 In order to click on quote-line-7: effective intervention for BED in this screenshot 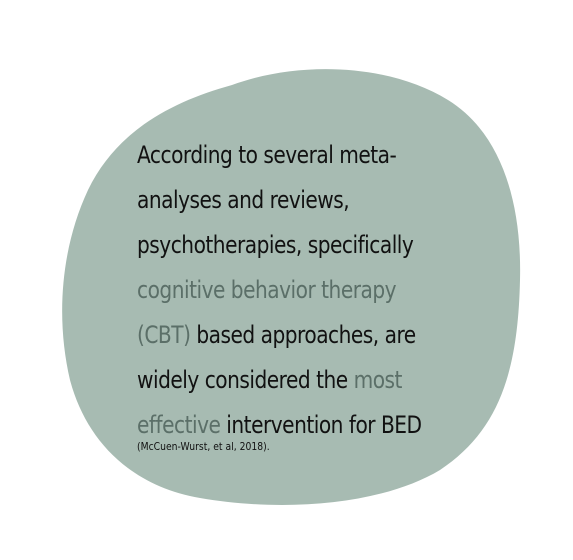, I will do `click(305, 425)`.